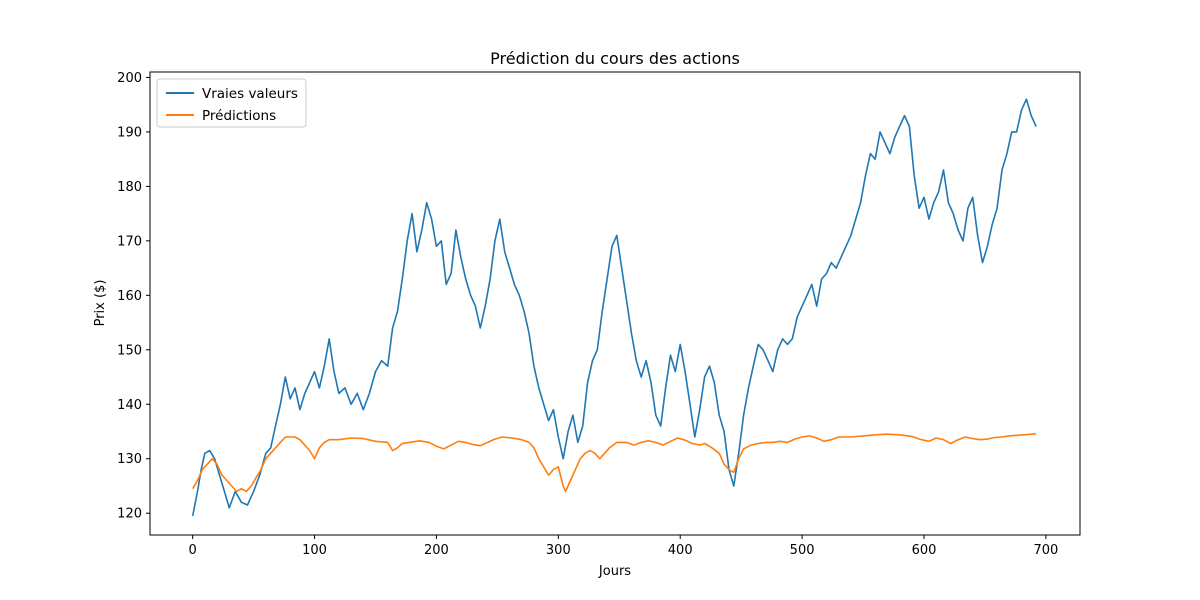 The height and width of the screenshot is (600, 1200). Describe the element at coordinates (129, 350) in the screenshot. I see `y-tick-label: 150` at that location.